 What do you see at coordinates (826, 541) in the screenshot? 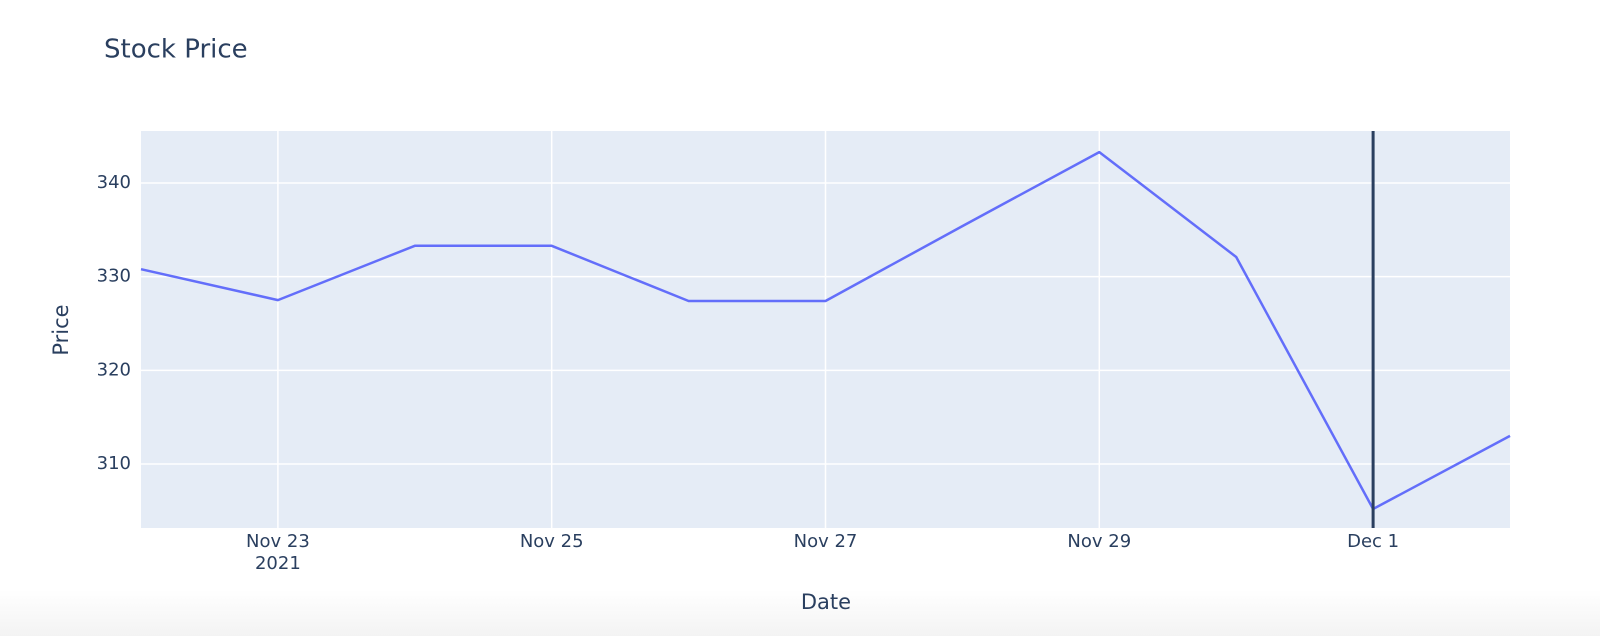
I see `x-tick-label: Nov 27` at bounding box center [826, 541].